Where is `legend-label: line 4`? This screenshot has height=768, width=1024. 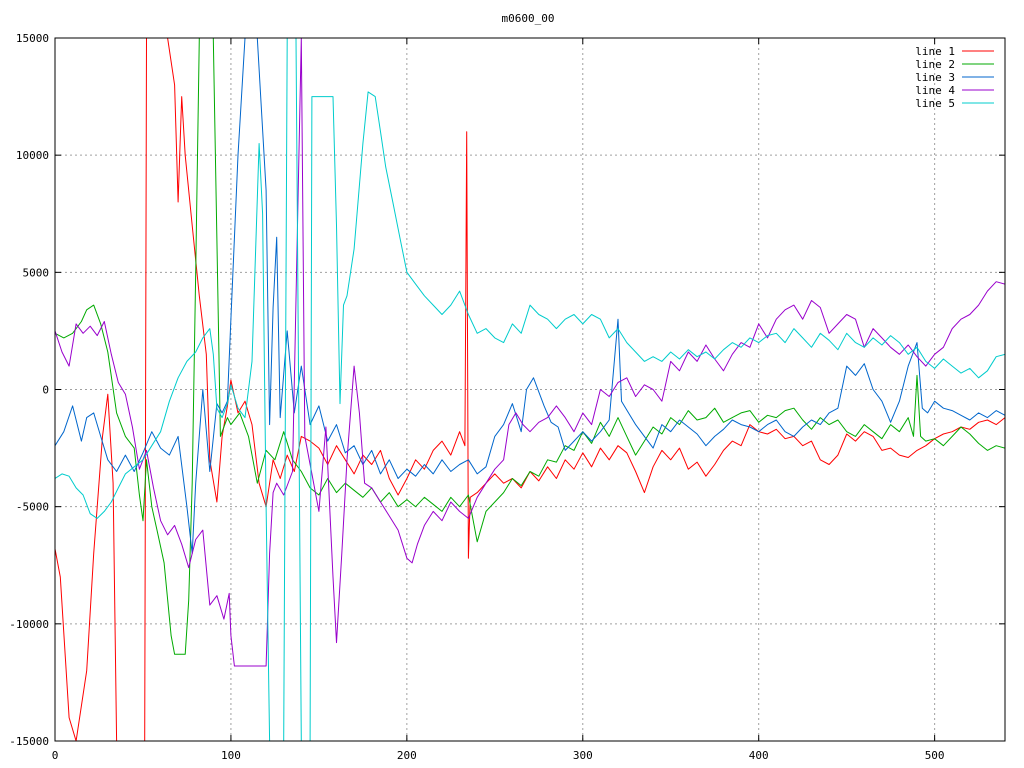 legend-label: line 4 is located at coordinates (935, 90).